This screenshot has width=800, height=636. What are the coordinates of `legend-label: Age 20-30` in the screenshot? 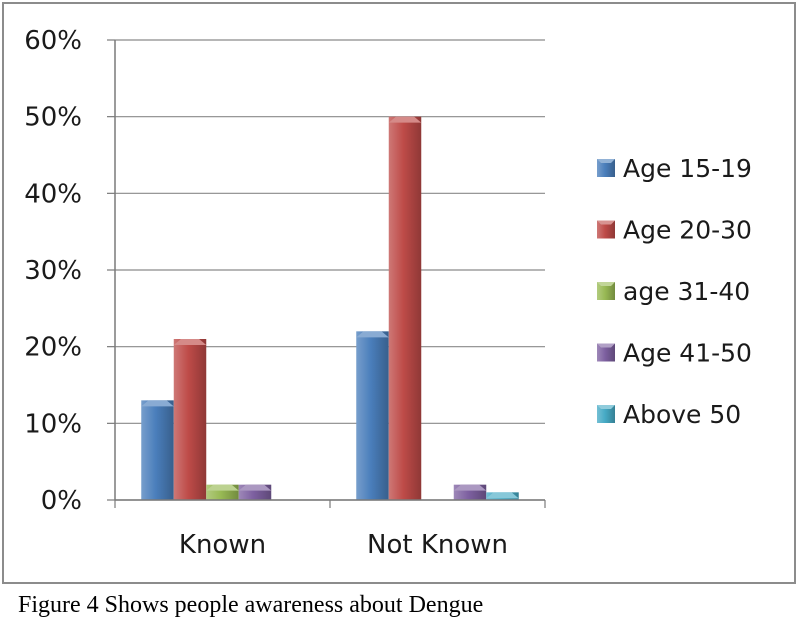 It's located at (687, 230).